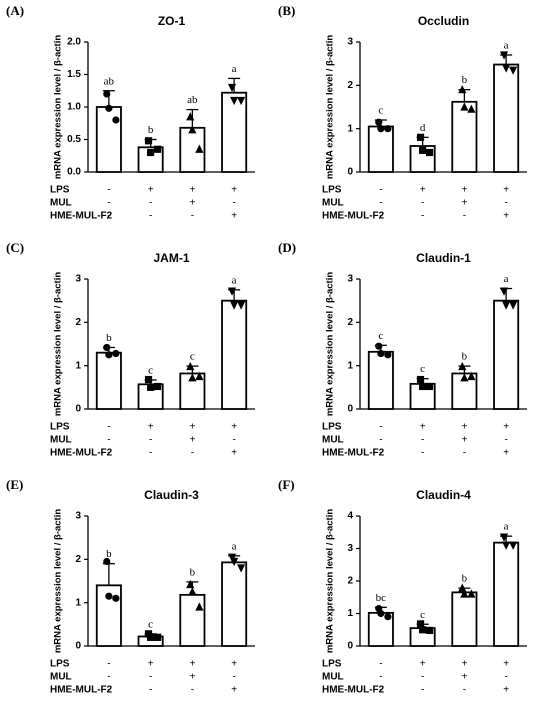  What do you see at coordinates (286, 10) in the screenshot?
I see `panel-label: (B)` at bounding box center [286, 10].